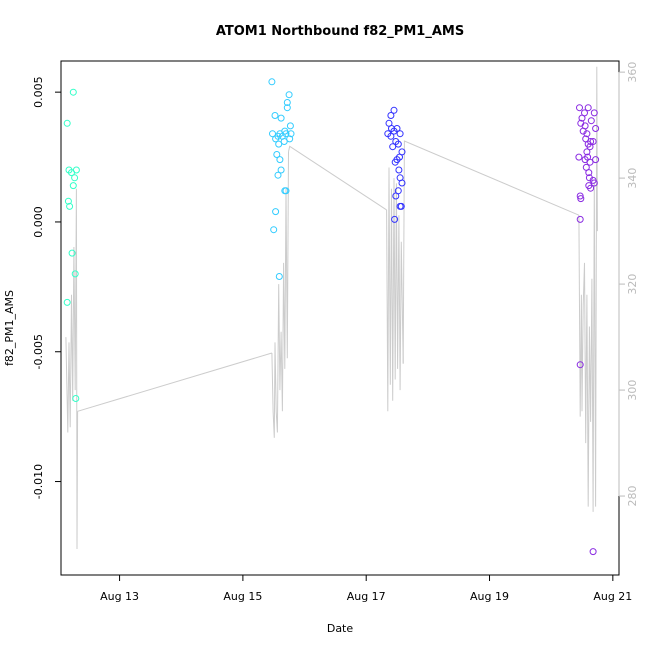 The image size is (650, 650). I want to click on x-axis: Aug 13 Aug 15 Aug 17 Aug 19 Aug 21, so click(366, 588).